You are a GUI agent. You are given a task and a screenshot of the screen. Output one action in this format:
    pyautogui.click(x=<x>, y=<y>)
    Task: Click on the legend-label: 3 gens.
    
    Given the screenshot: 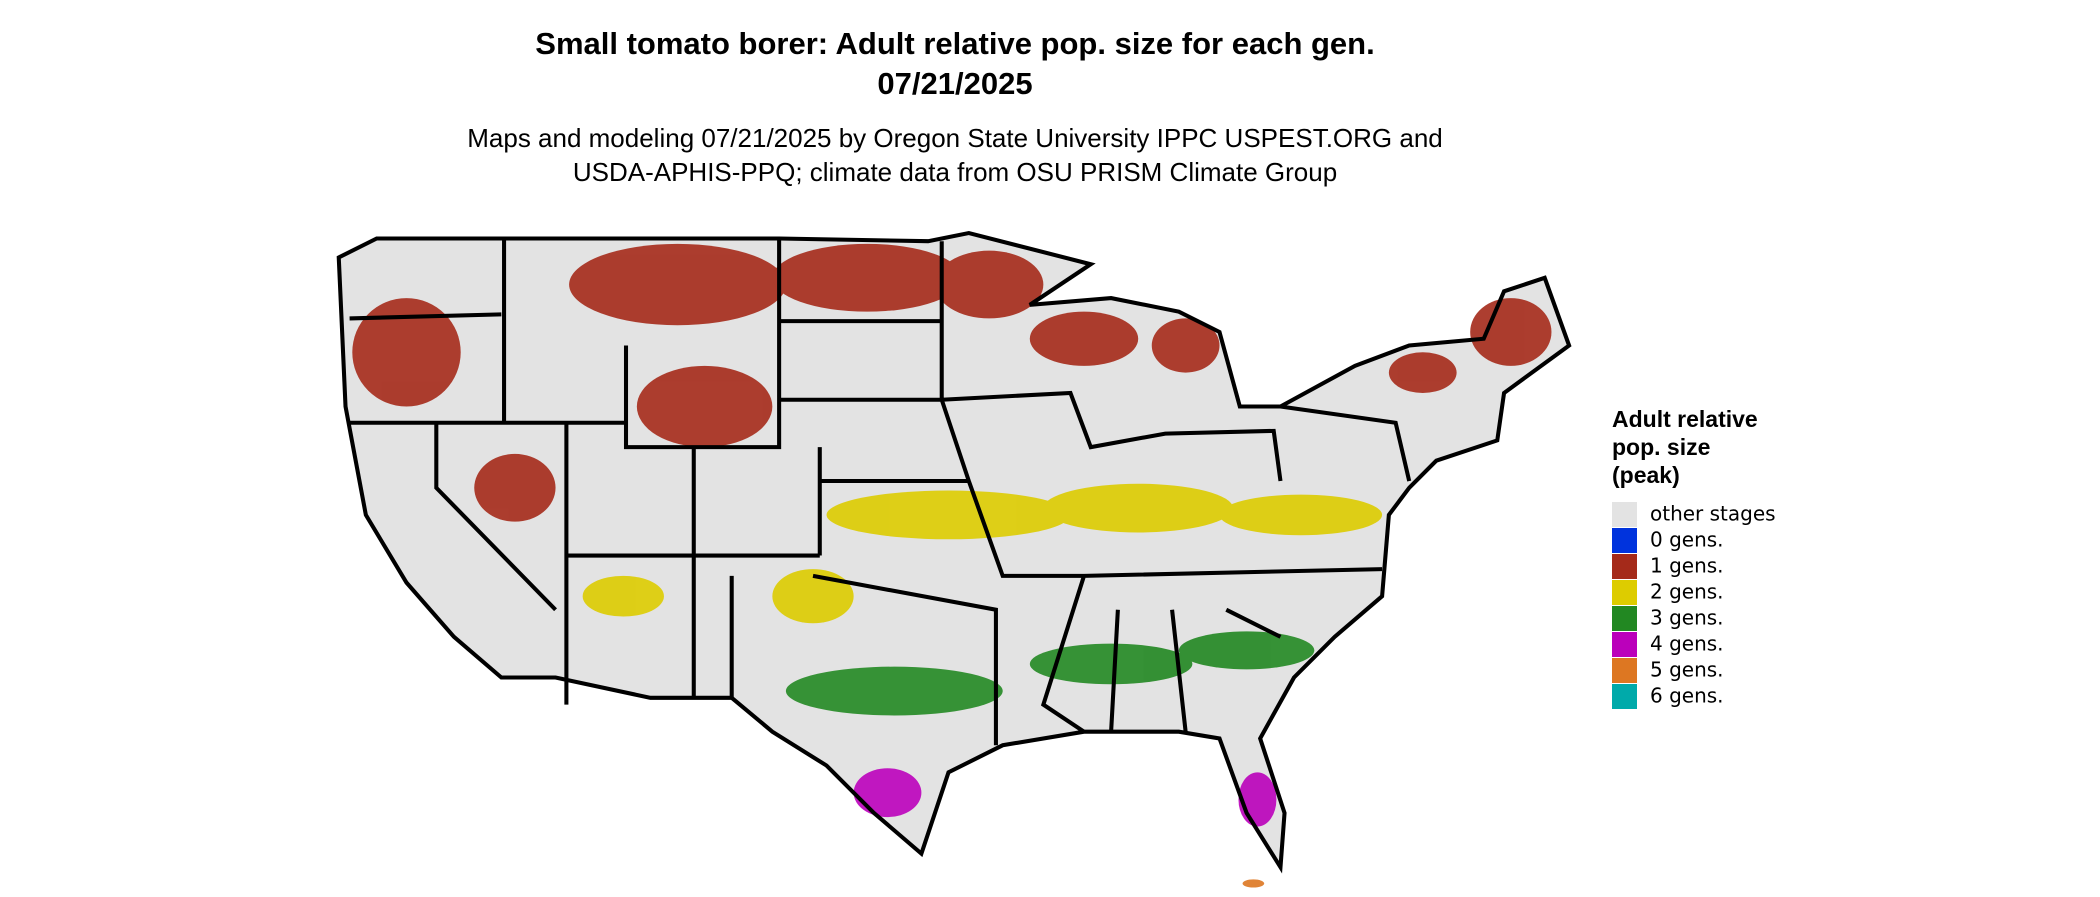 What is the action you would take?
    pyautogui.click(x=1687, y=618)
    